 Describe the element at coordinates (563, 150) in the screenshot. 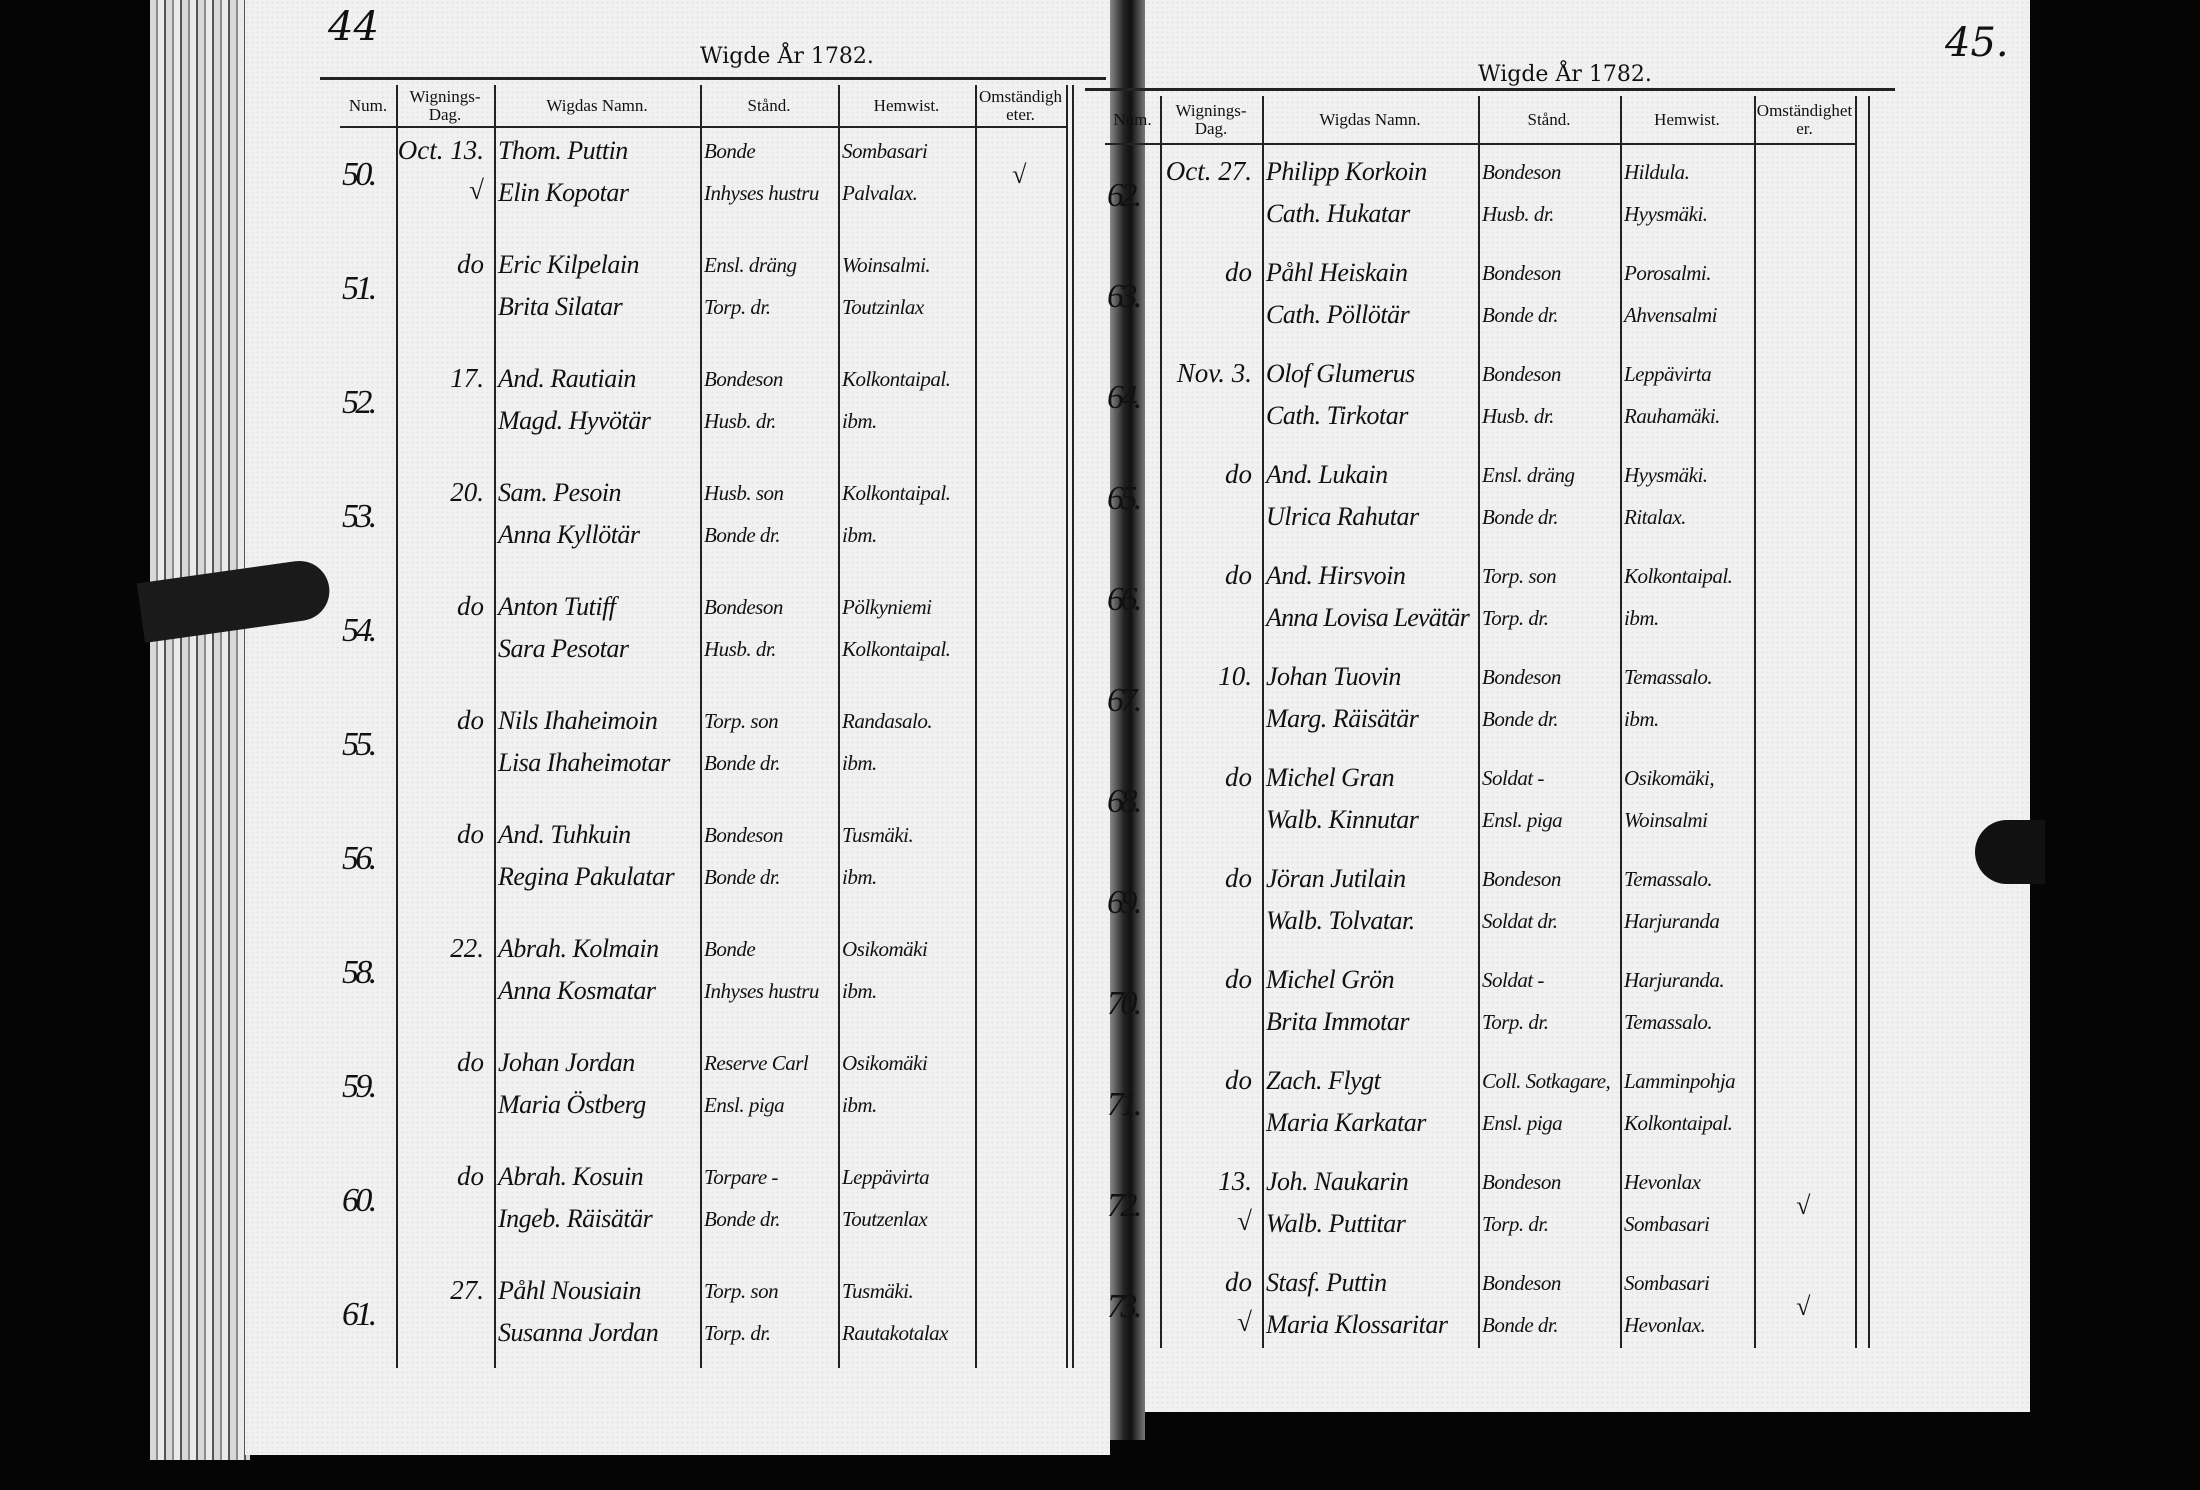

I see `spouse-name: Thom. Puttin` at that location.